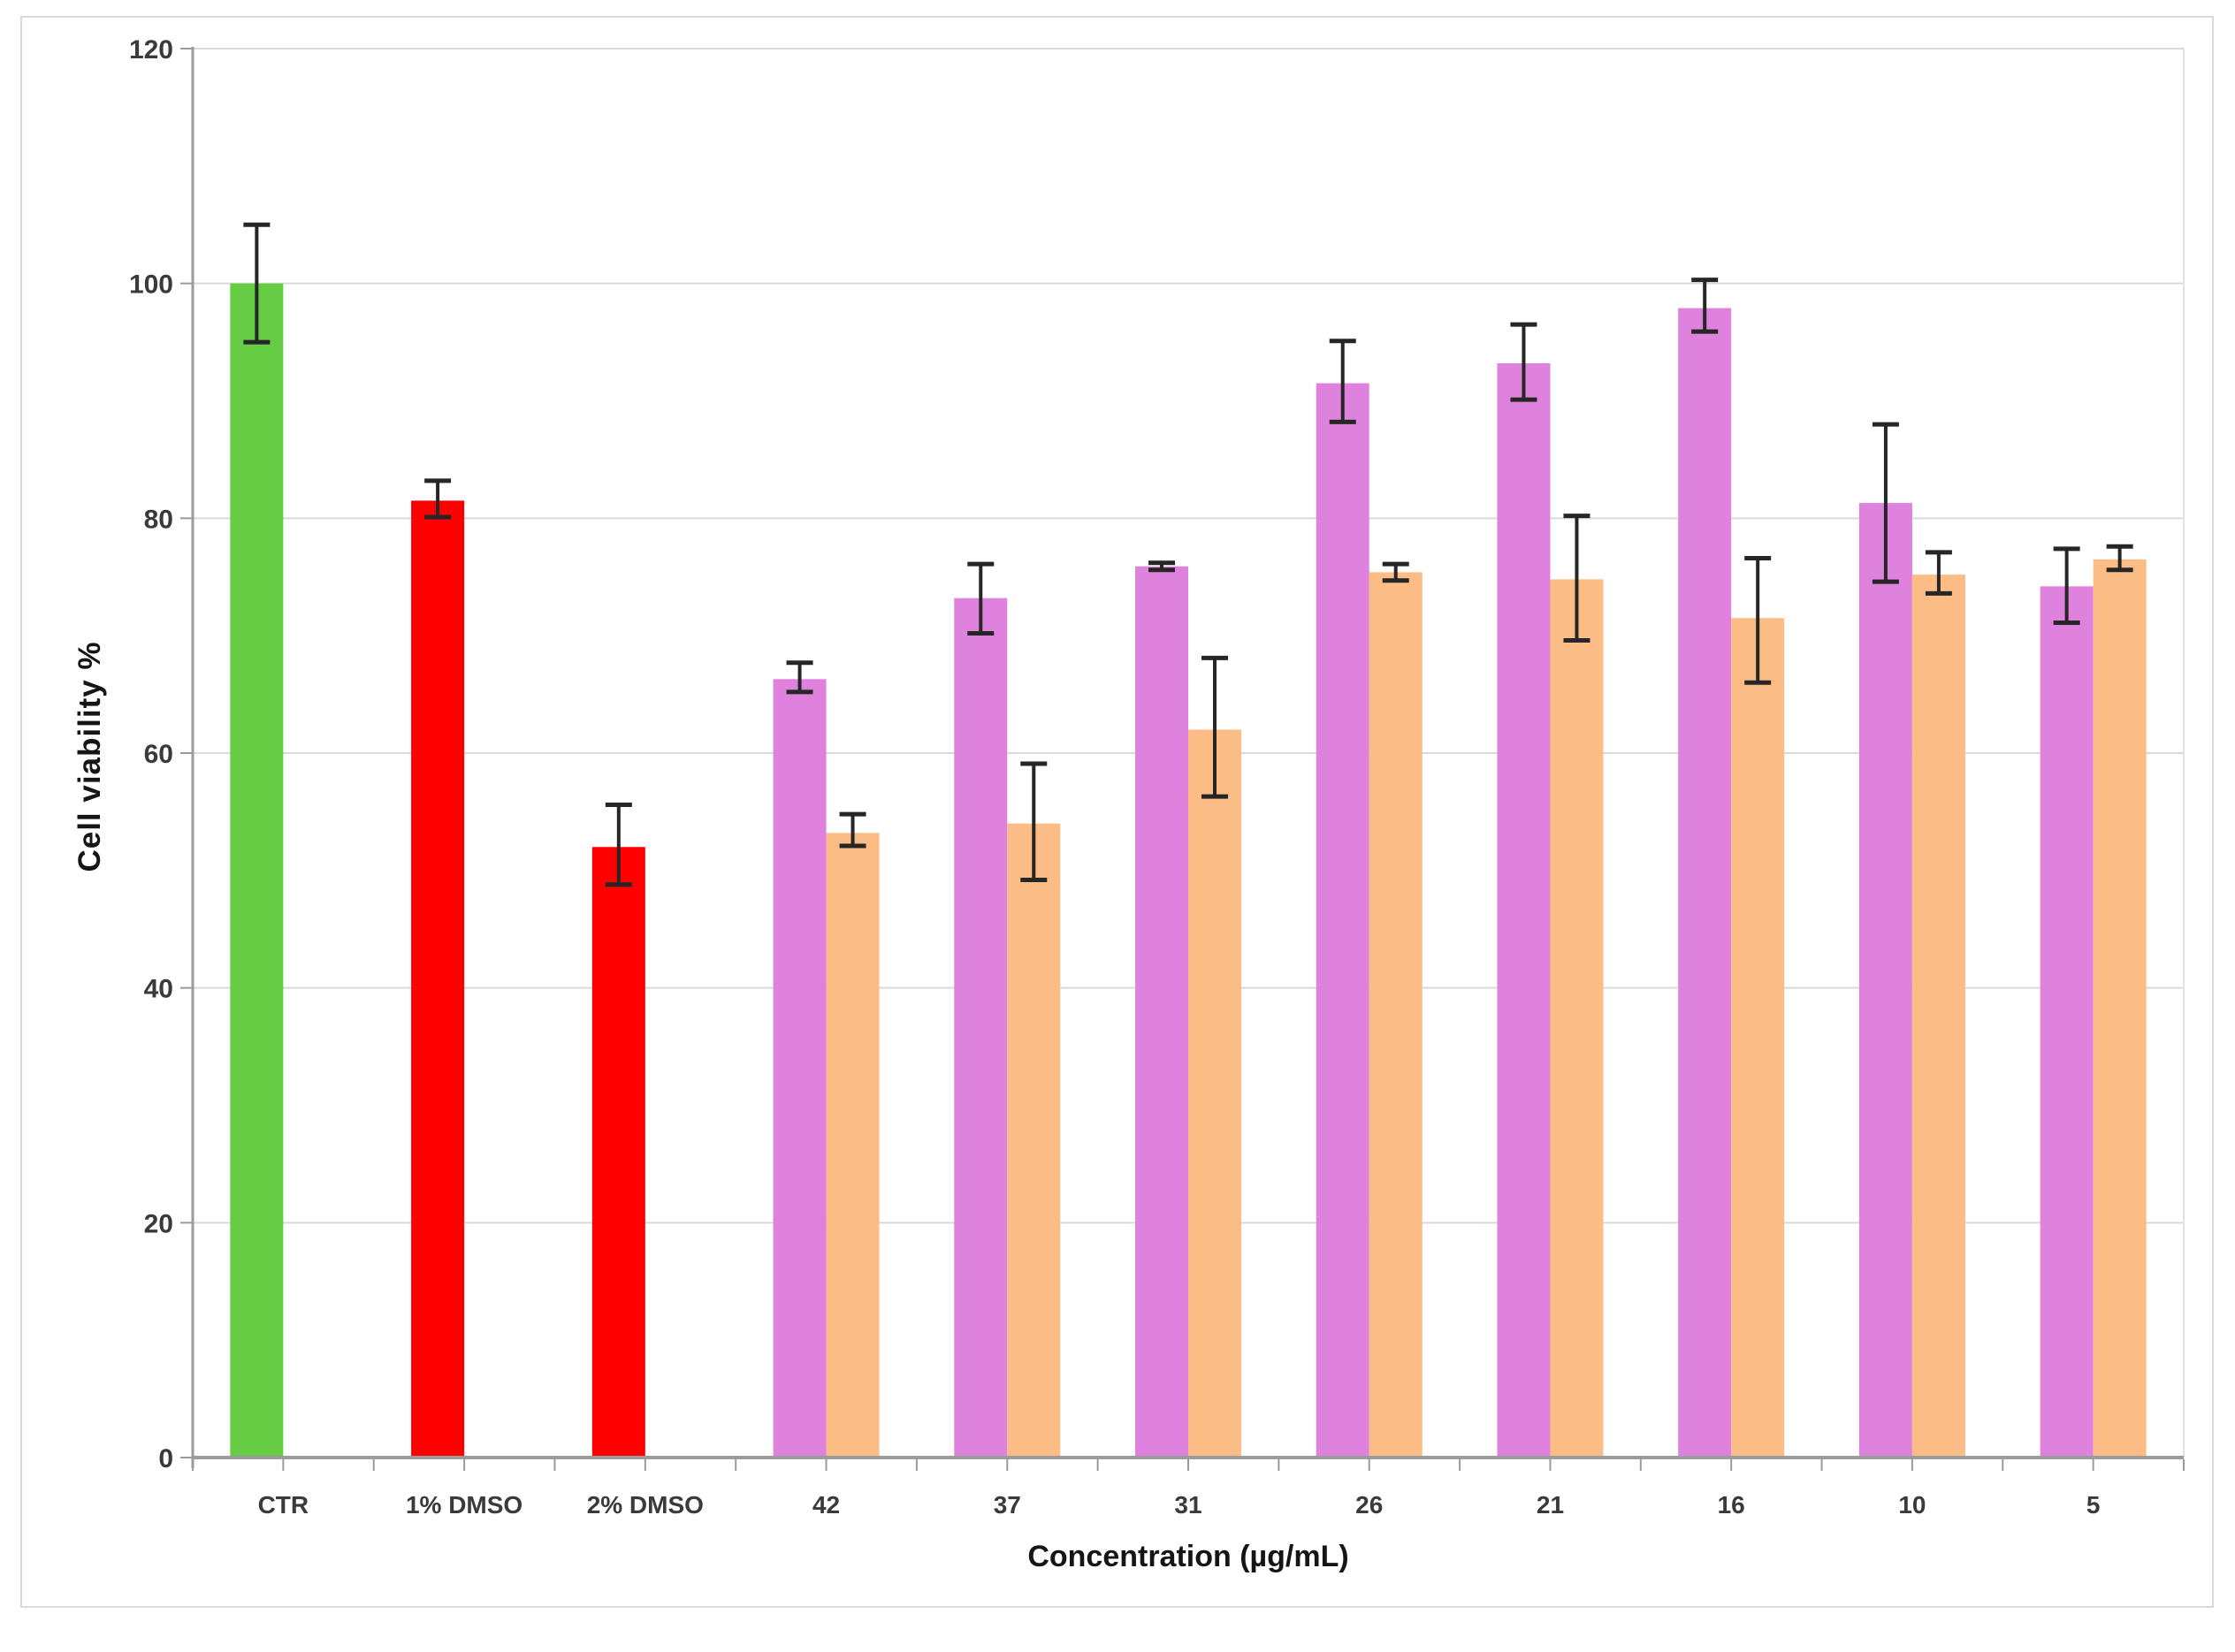 The image size is (2235, 1652). I want to click on bar-2% DMSO-series-1, so click(618, 1151).